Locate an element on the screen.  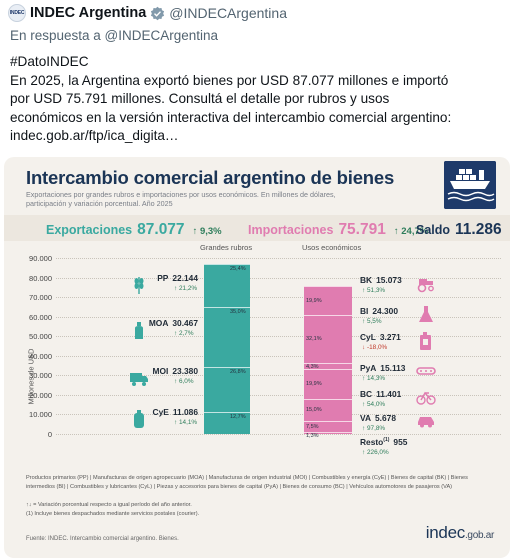
variation-label: ↑ 226,0% is located at coordinates (375, 452).